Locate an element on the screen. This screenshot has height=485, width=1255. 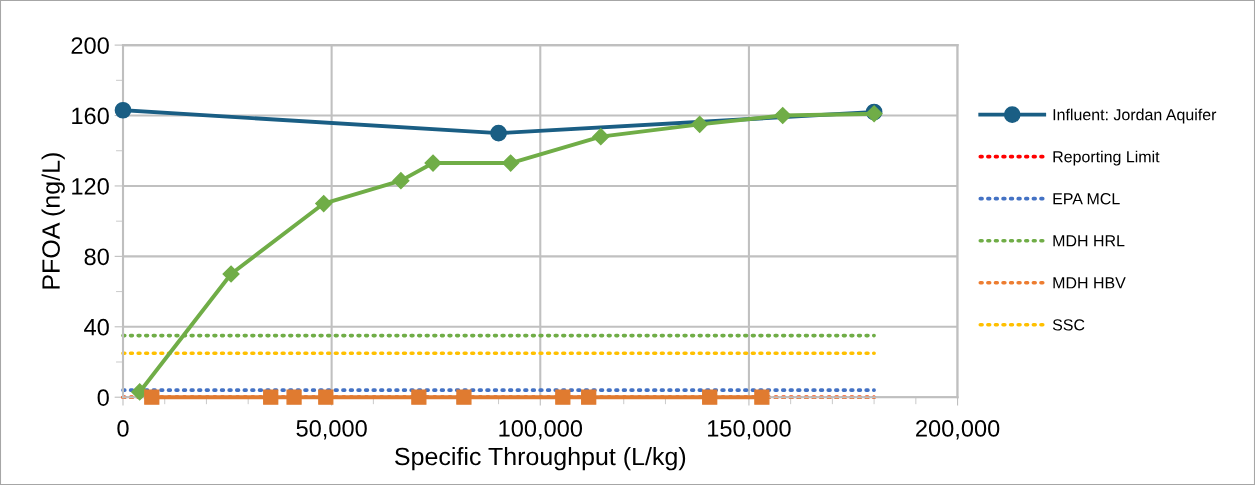
y-tick-label: 0 is located at coordinates (103, 397).